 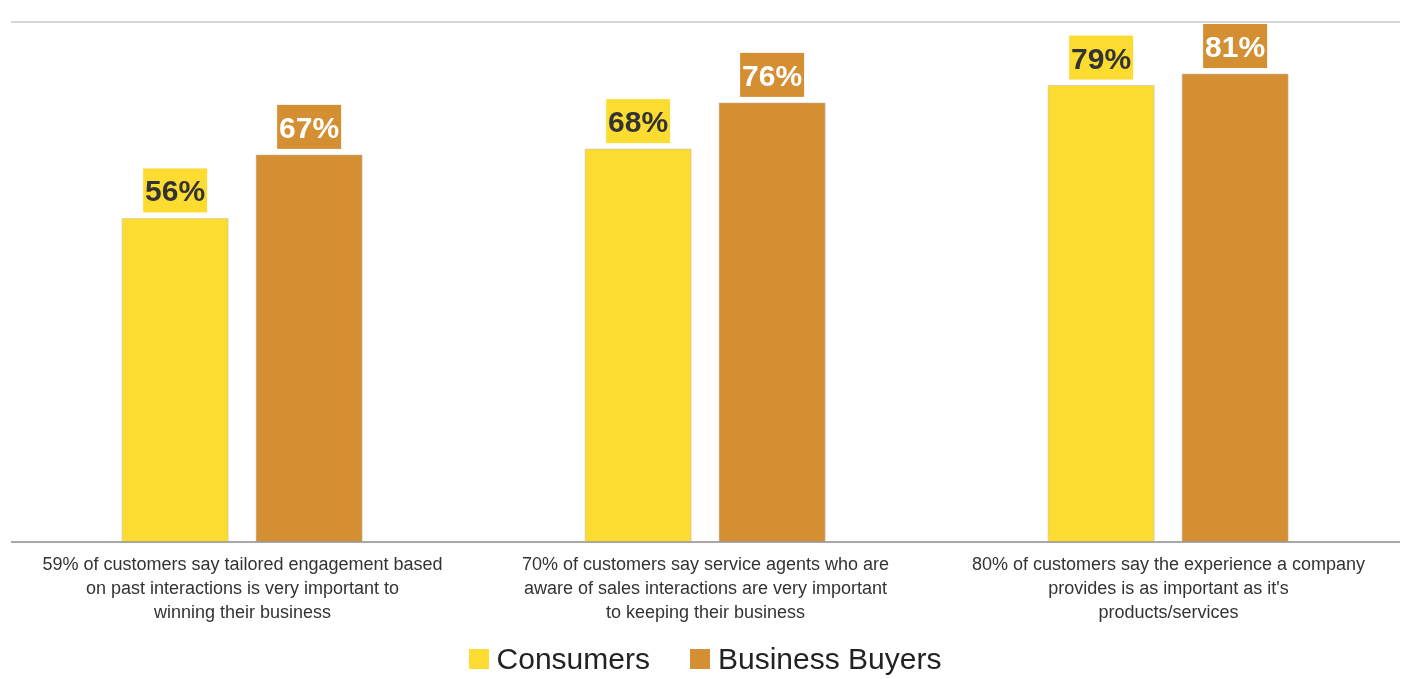 I want to click on x-tick-label: 59% of customers say tailored engagement based on past interactions is very important to winning their business, so click(x=242, y=588).